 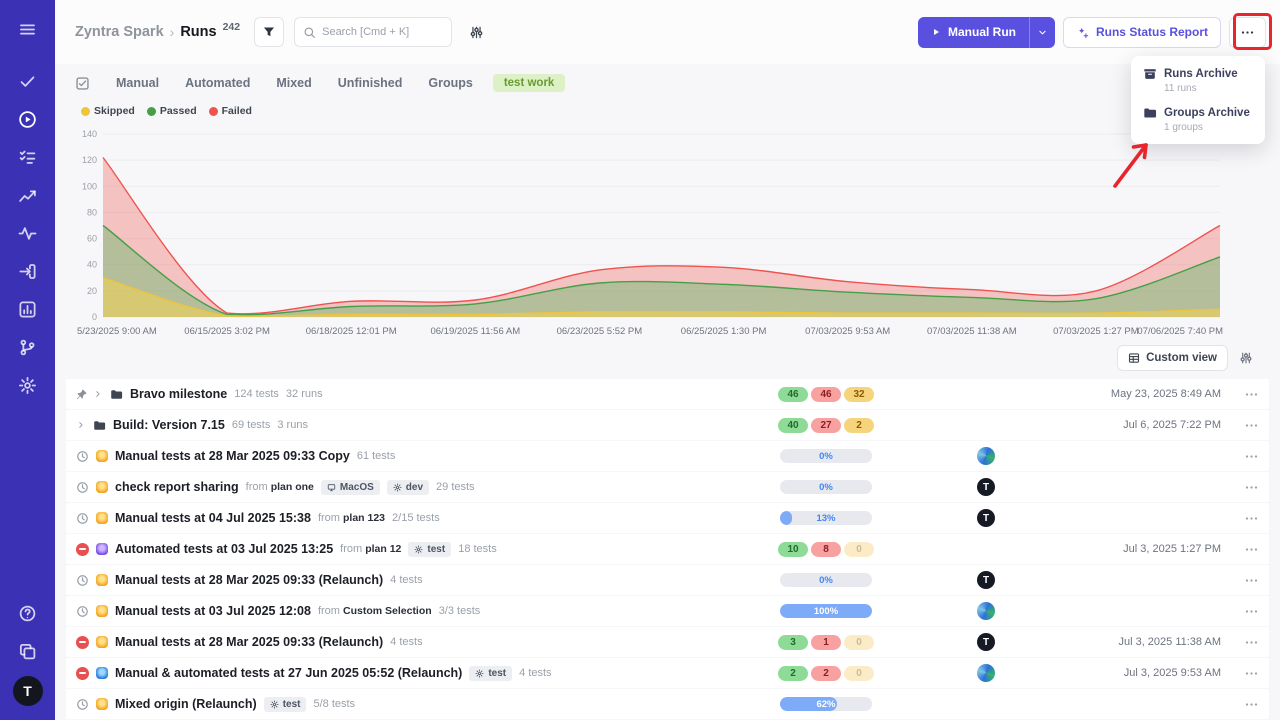 I want to click on row-title: Manual tests at 03 Jul 2025 12:08, so click(x=213, y=611).